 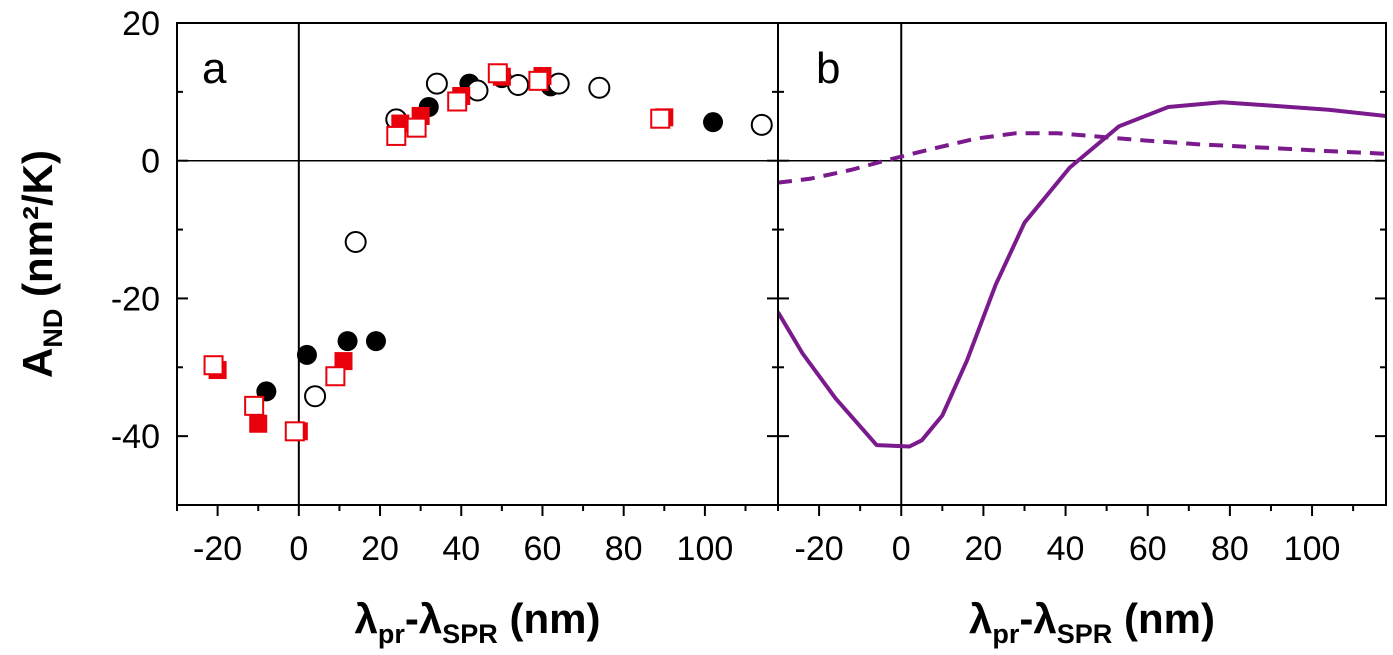 I want to click on panel-a-label: a, so click(x=214, y=68).